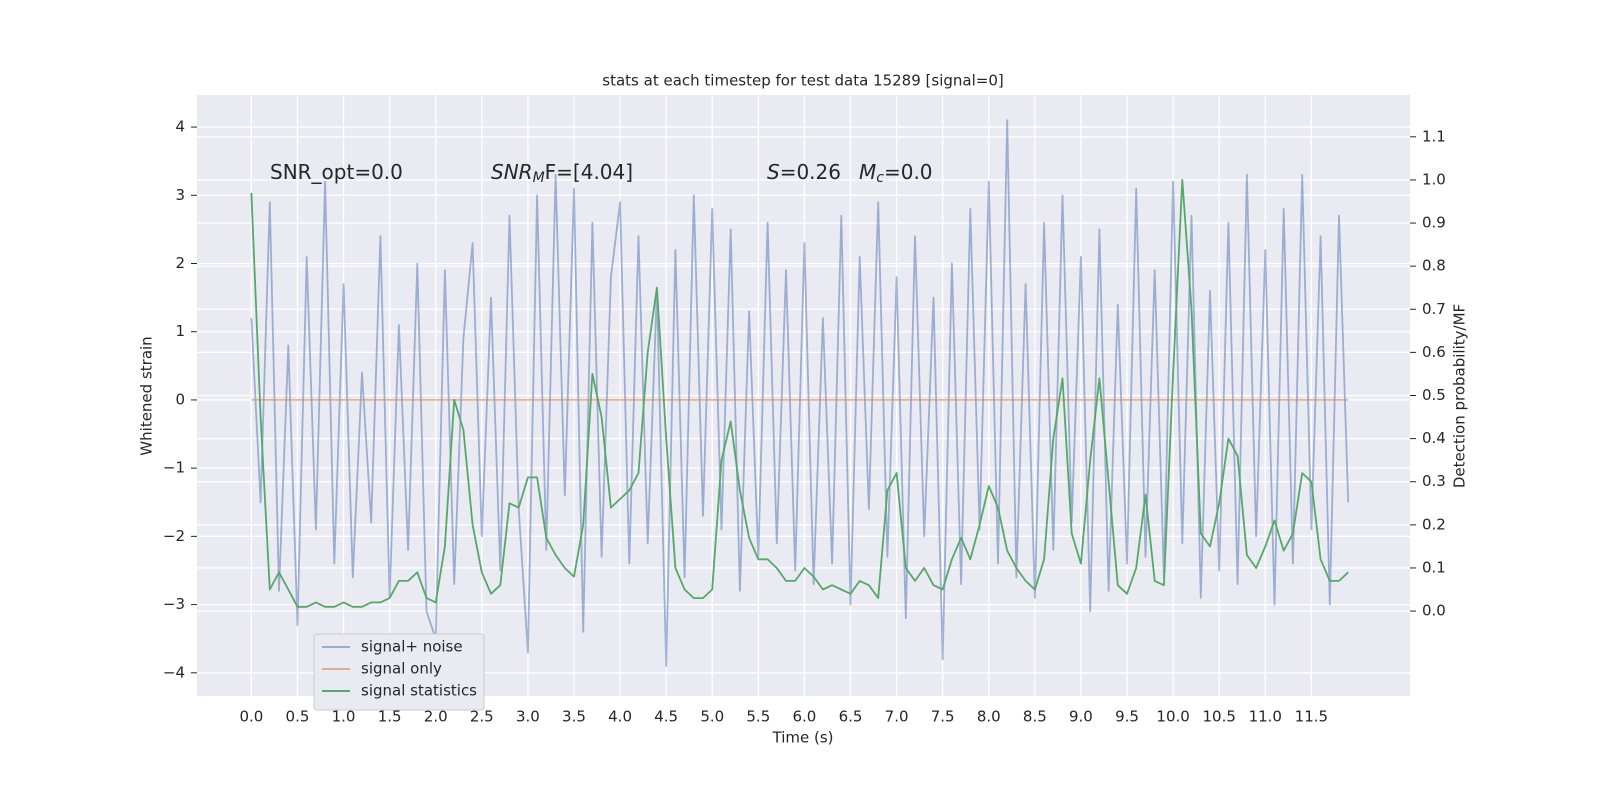 The width and height of the screenshot is (1600, 800). I want to click on annotation-rest: =0.0, so click(908, 172).